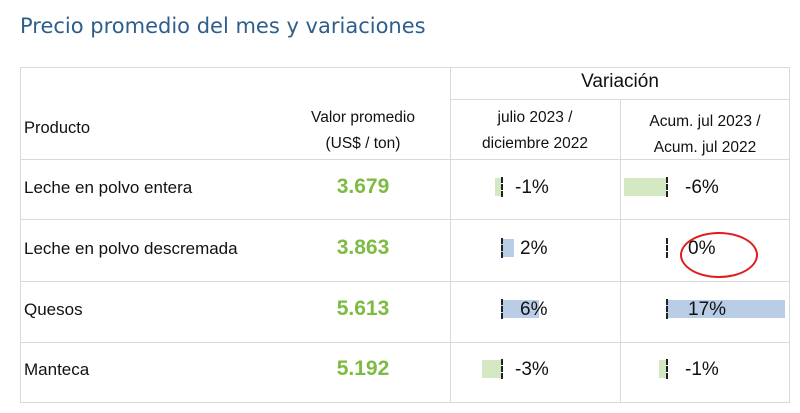 The image size is (800, 413). Describe the element at coordinates (705, 147) in the screenshot. I see `header-col-b-line2: Acum. jul 2022` at that location.